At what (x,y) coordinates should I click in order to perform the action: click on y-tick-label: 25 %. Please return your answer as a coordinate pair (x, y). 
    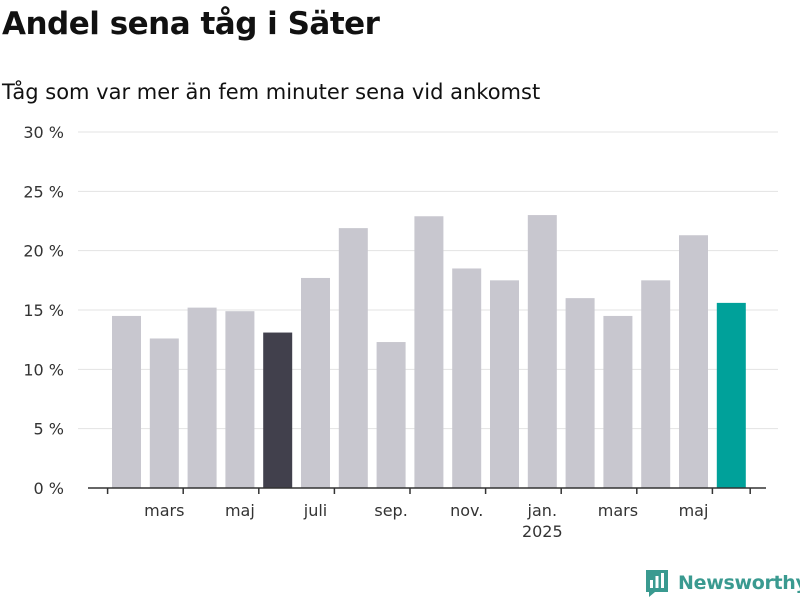
    Looking at the image, I should click on (43, 191).